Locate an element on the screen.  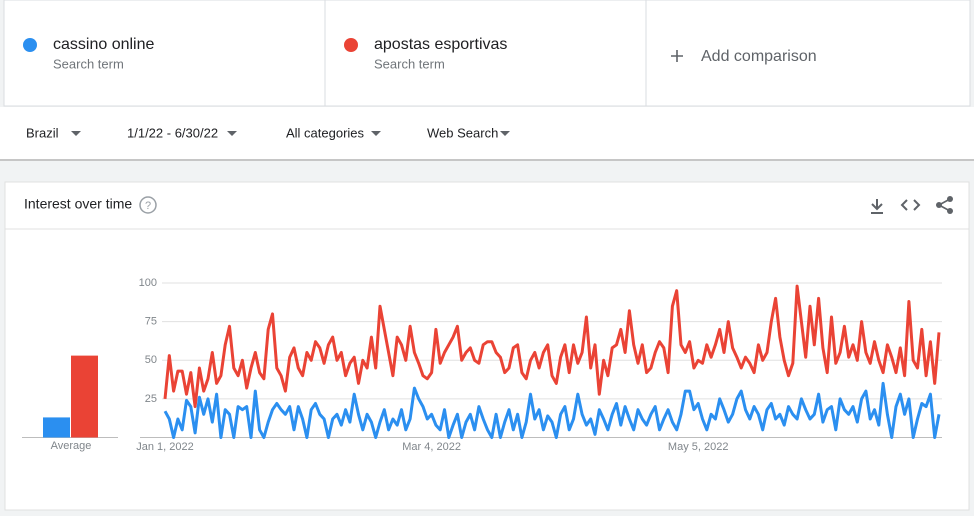
help-icon is located at coordinates (148, 205).